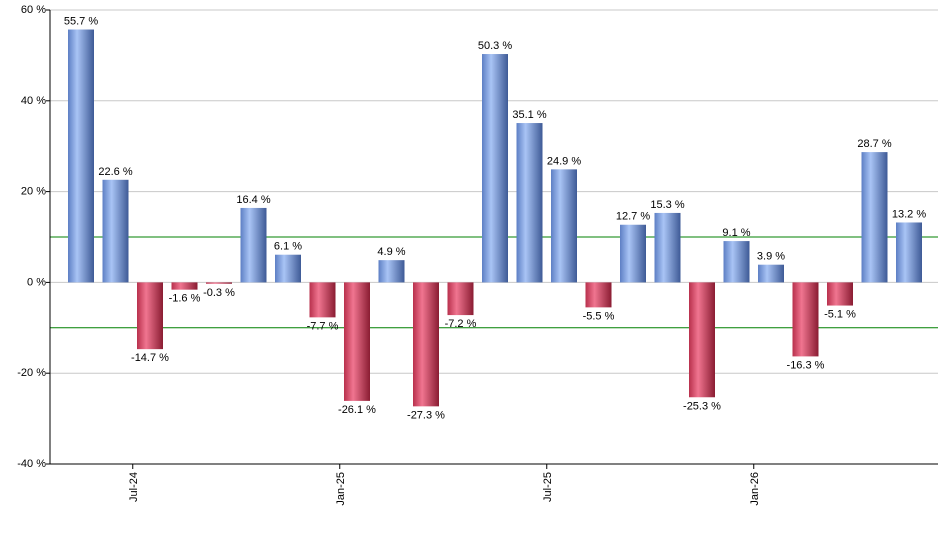 The image size is (940, 550). Describe the element at coordinates (115, 172) in the screenshot. I see `bar-value-label: 22.6 %` at that location.